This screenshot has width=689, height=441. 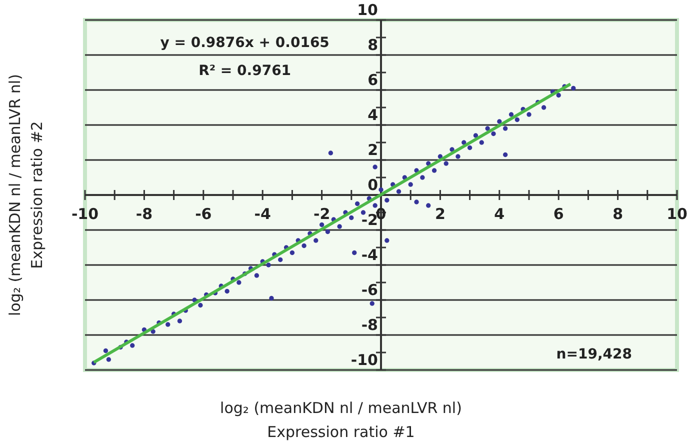 I want to click on x-tick-label: 8, so click(x=618, y=214).